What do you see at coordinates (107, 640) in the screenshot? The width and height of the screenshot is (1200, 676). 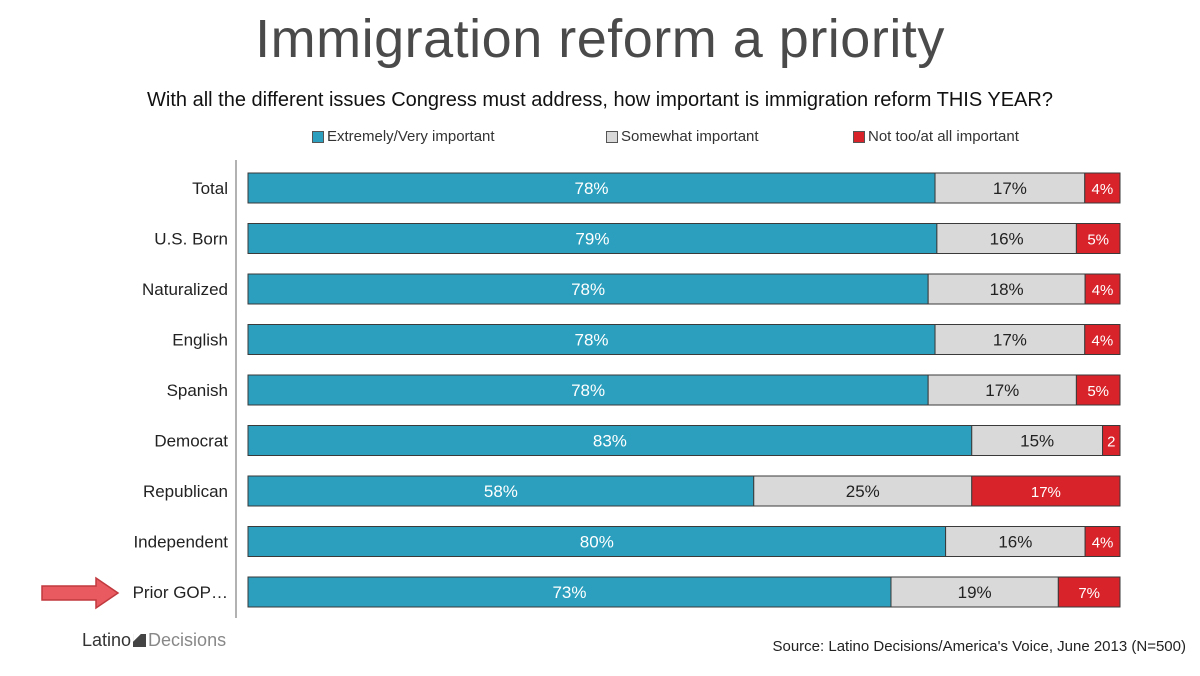 I see `logo-text-latino: Latino` at bounding box center [107, 640].